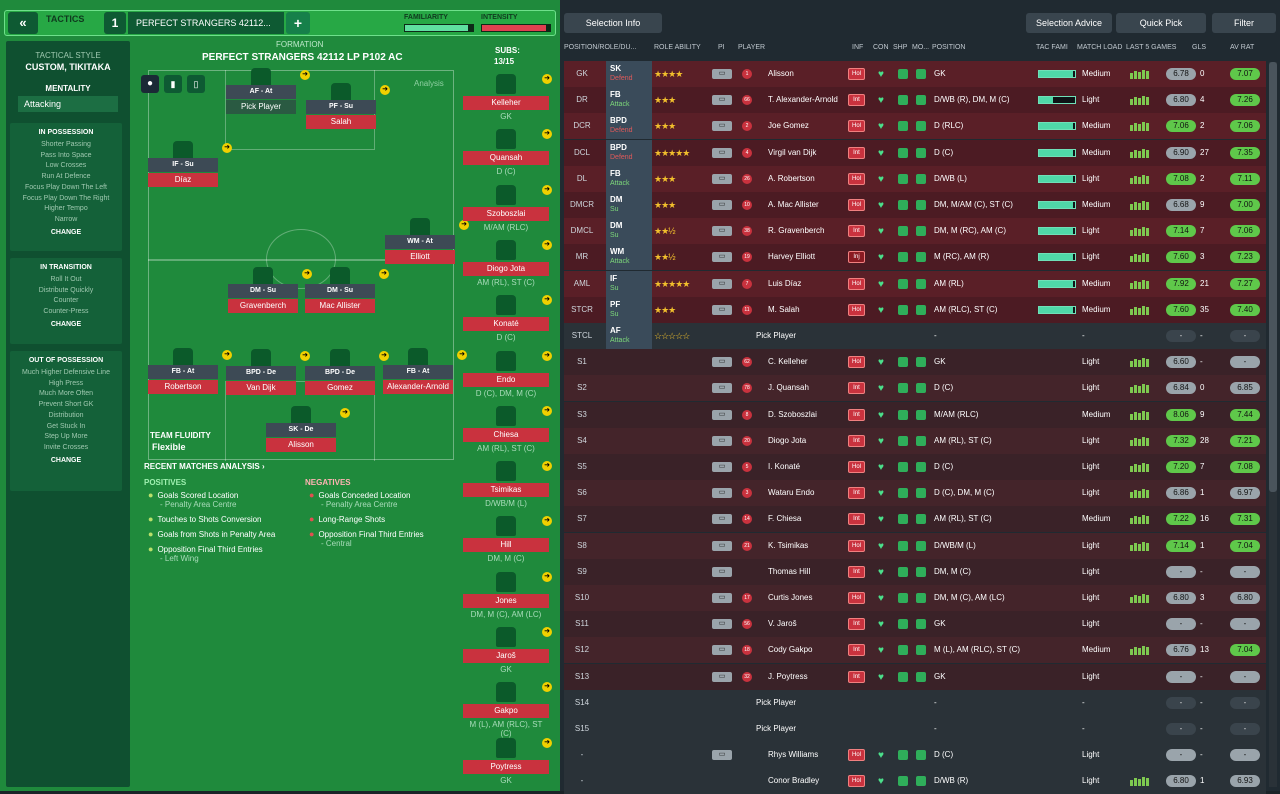 This screenshot has height=794, width=1280. Describe the element at coordinates (507, 539) in the screenshot. I see `sub-player: Hill DM, M (C) ➜` at that location.